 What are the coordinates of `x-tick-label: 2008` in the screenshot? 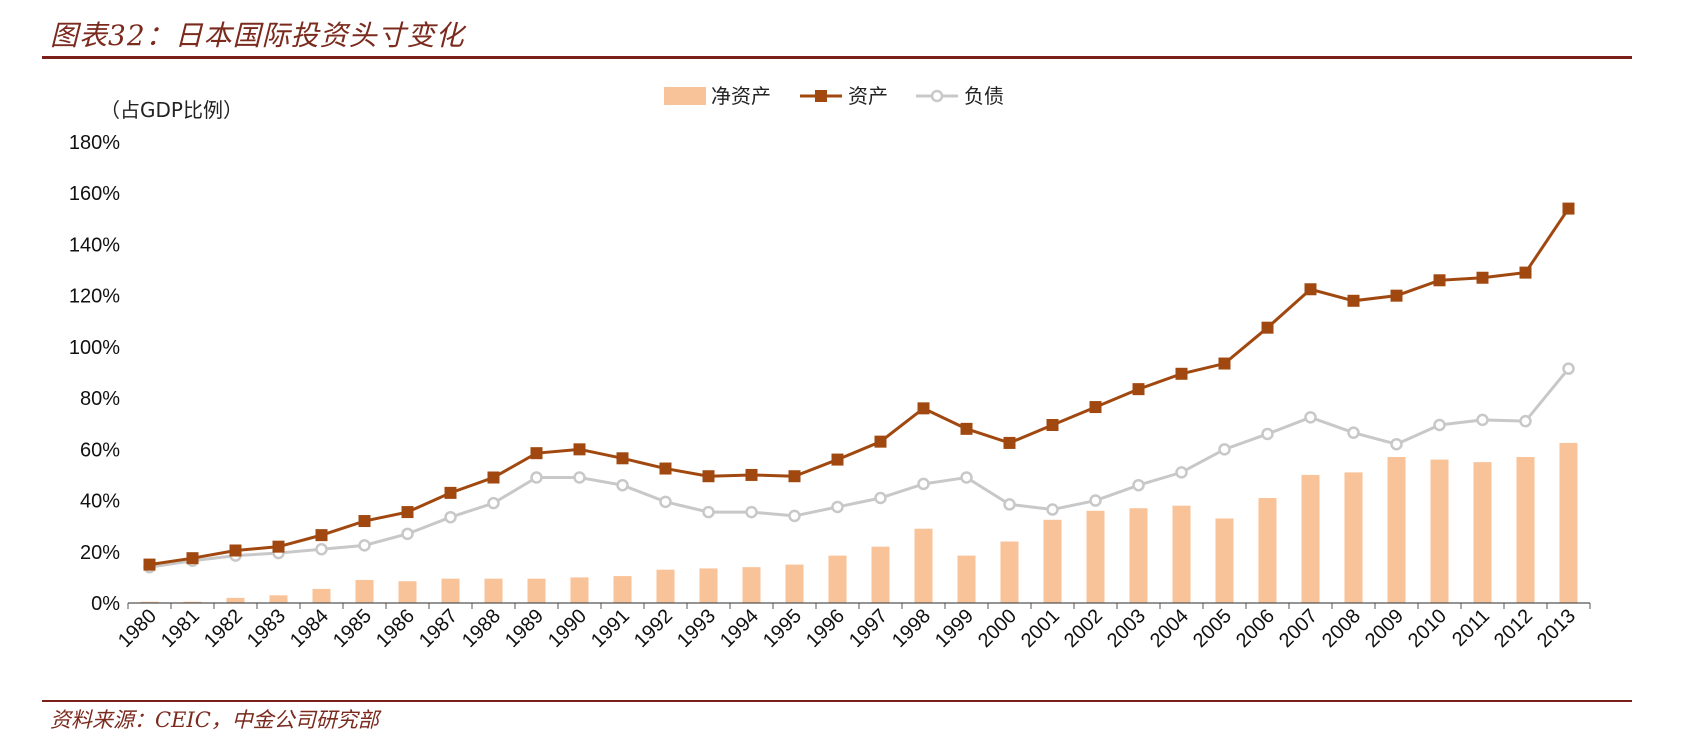 It's located at (1341, 628).